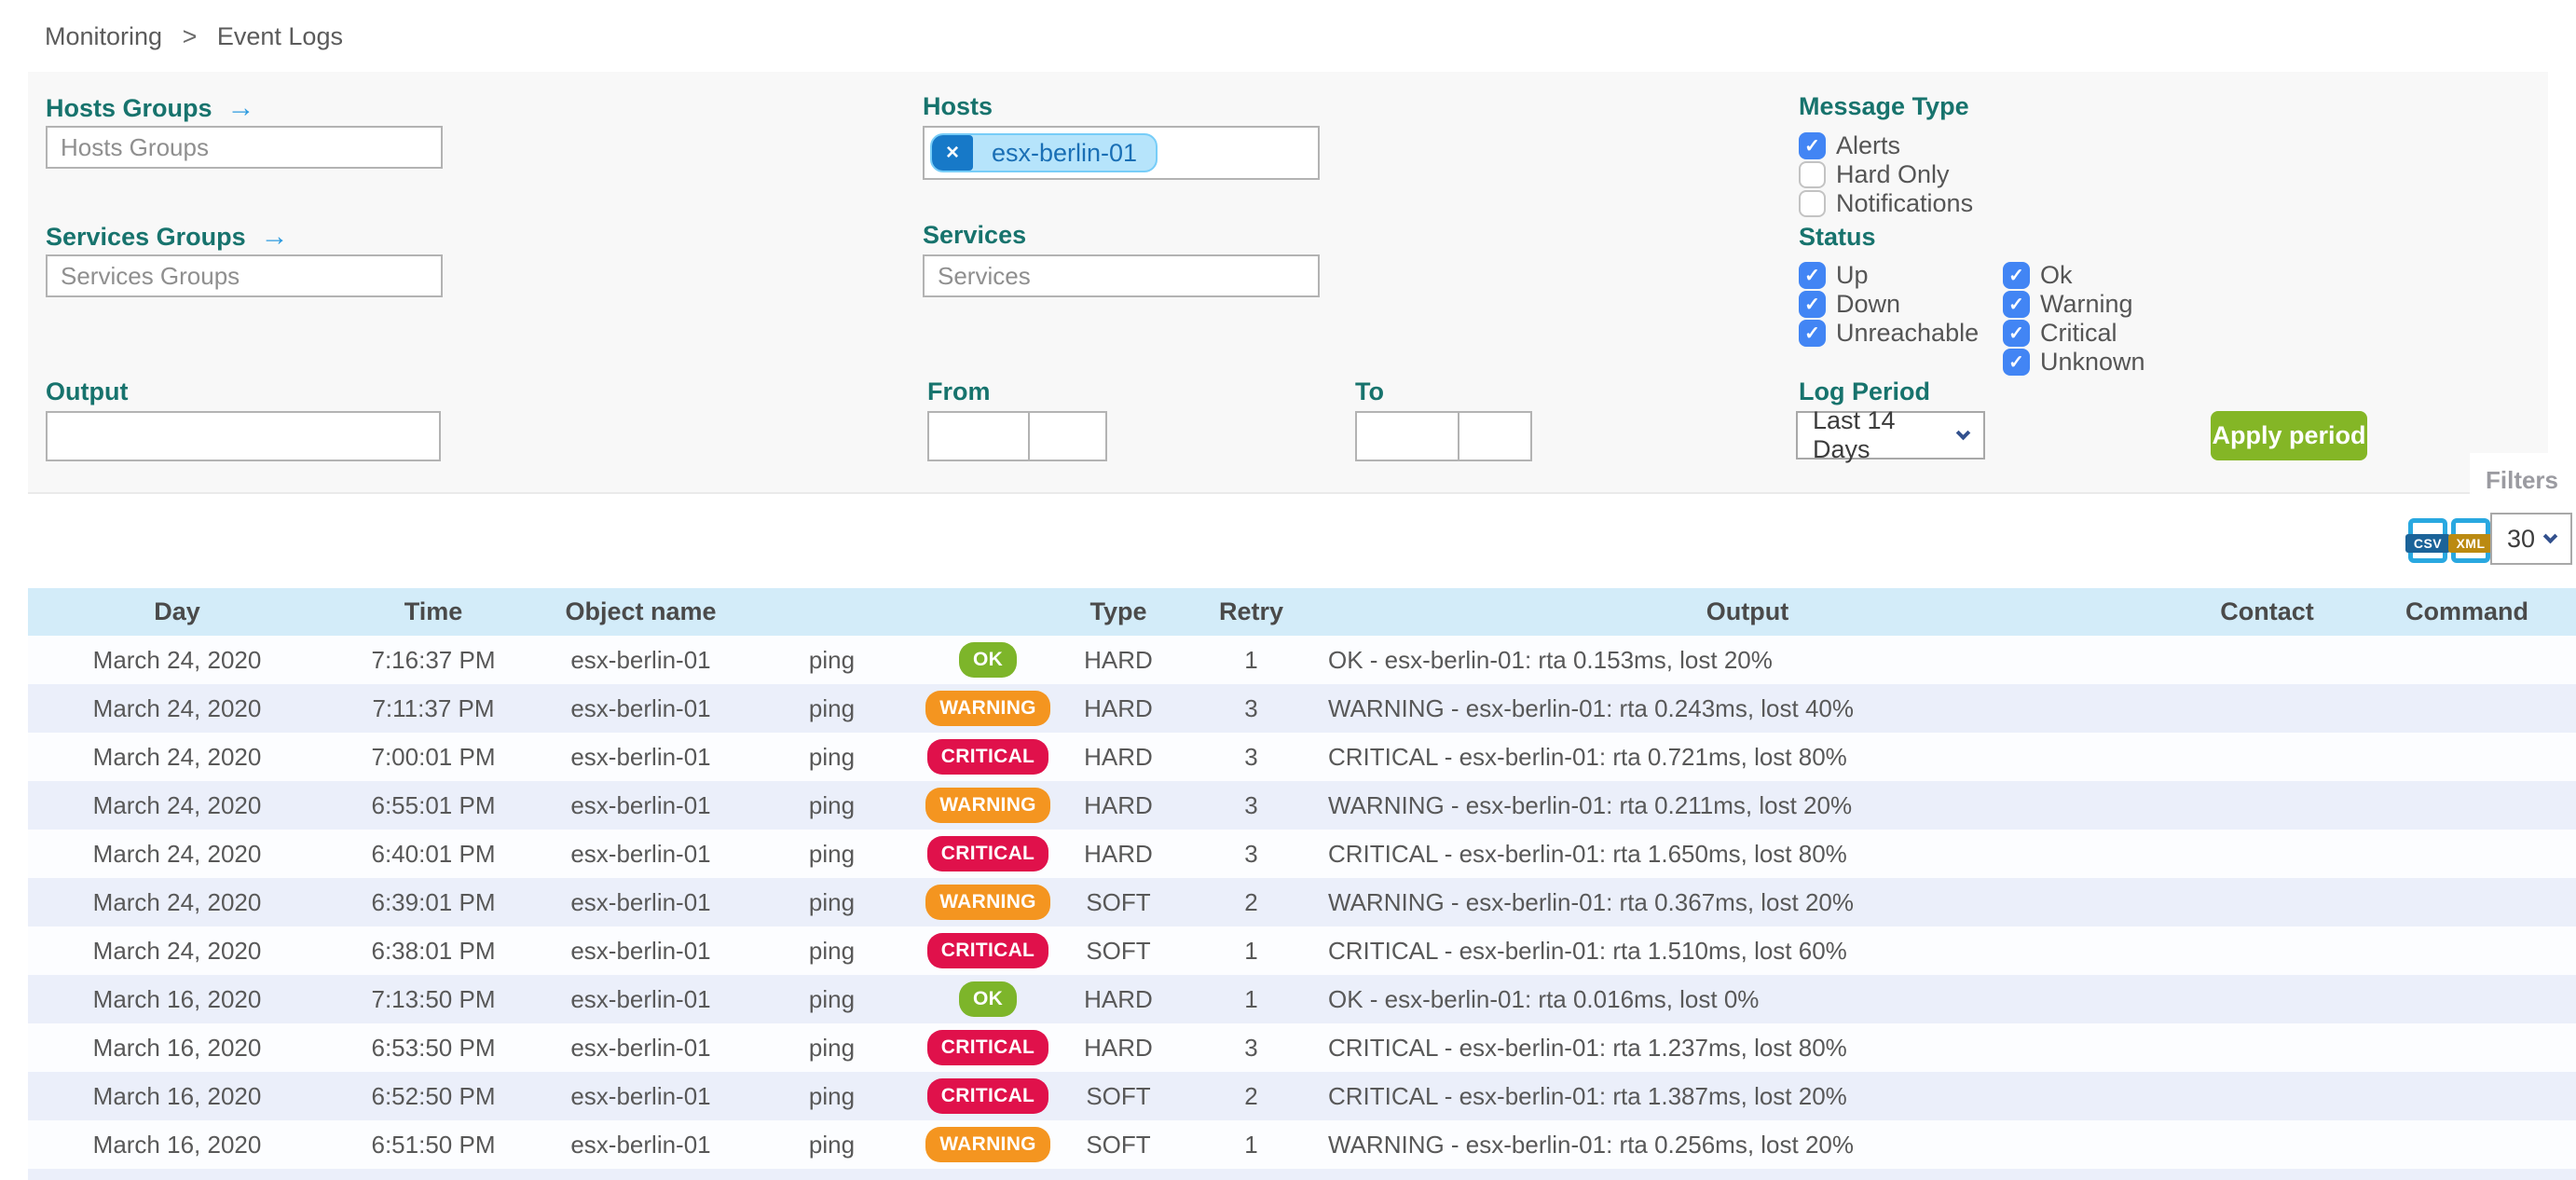 Image resolution: width=2576 pixels, height=1180 pixels. I want to click on checkbox-notifications: Notifications, so click(1886, 203).